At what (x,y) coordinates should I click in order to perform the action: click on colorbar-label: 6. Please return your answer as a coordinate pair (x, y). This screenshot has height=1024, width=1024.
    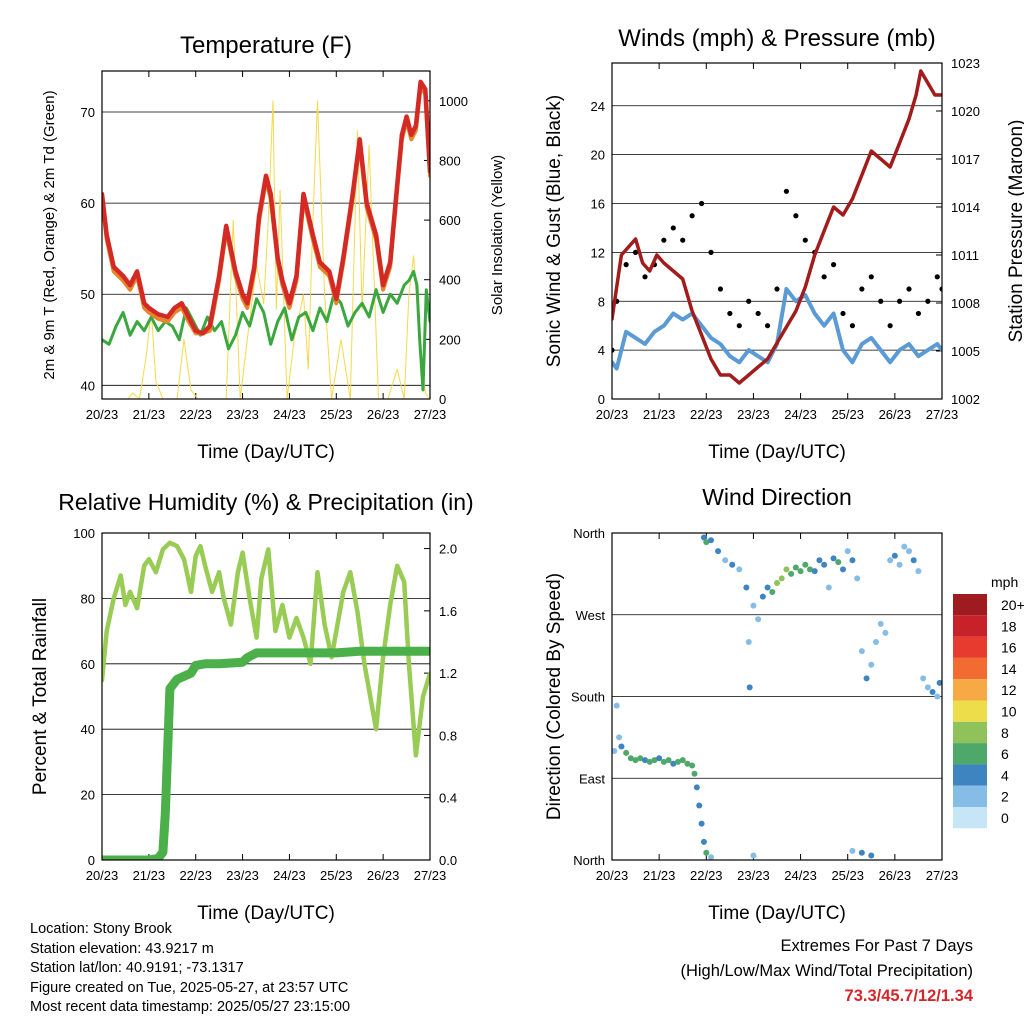
    Looking at the image, I should click on (1005, 754).